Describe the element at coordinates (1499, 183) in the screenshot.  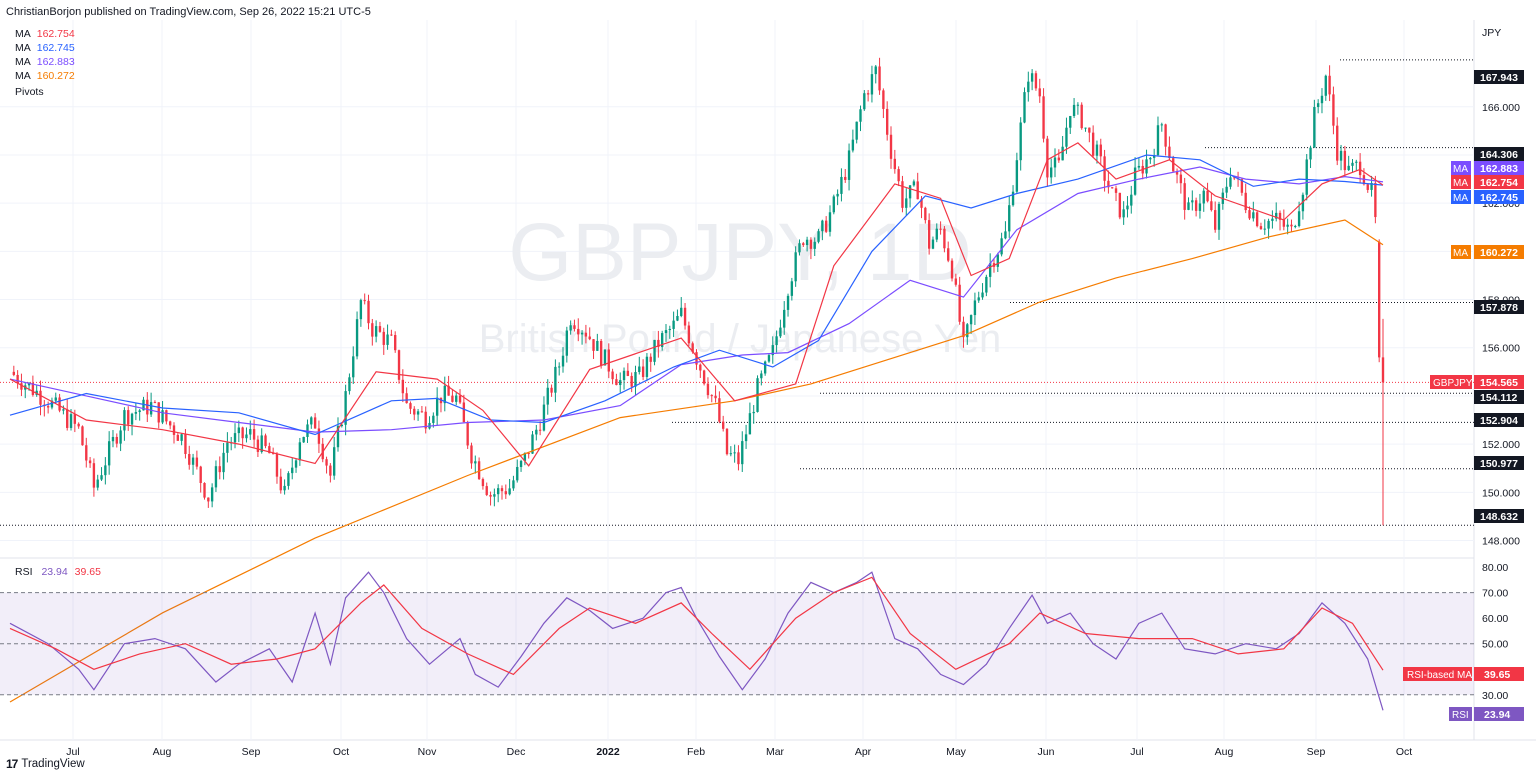
I see `price-label-value: 162.754` at that location.